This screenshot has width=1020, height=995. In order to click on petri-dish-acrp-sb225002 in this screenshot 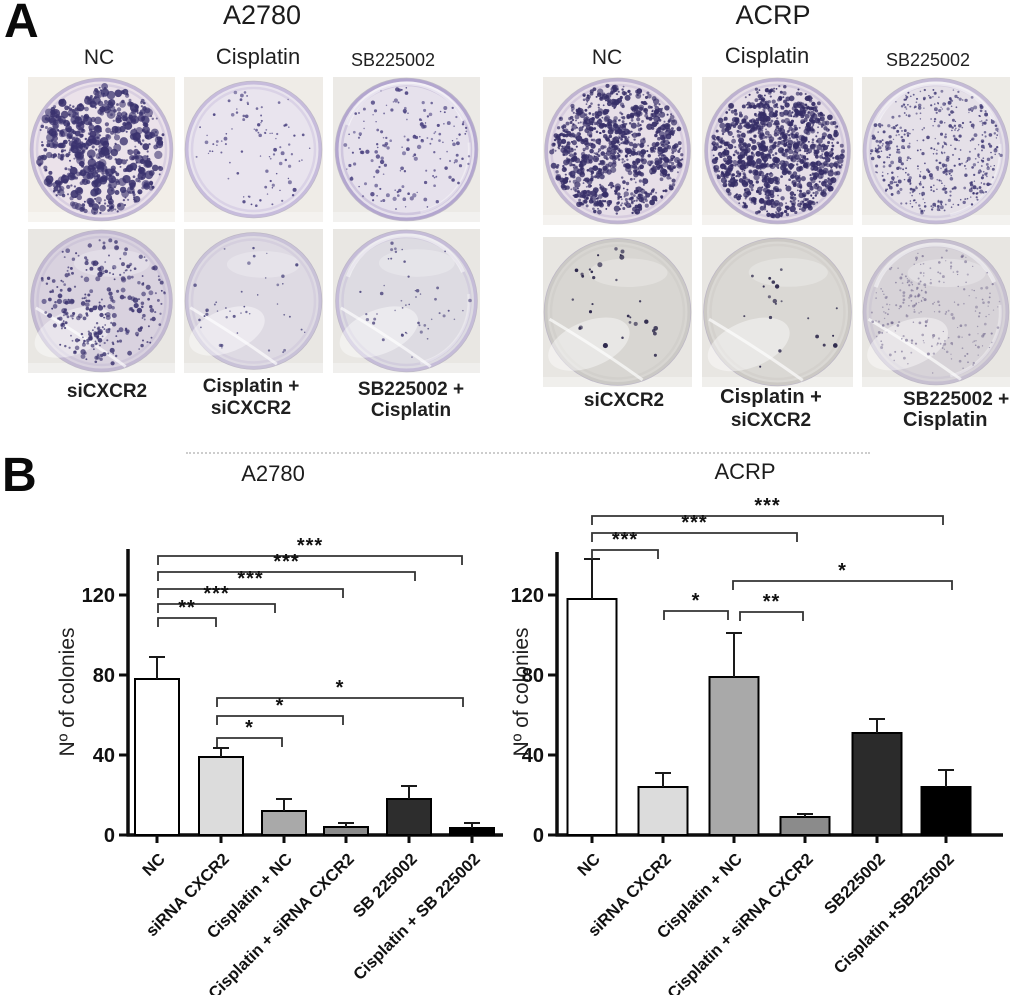, I will do `click(936, 151)`.